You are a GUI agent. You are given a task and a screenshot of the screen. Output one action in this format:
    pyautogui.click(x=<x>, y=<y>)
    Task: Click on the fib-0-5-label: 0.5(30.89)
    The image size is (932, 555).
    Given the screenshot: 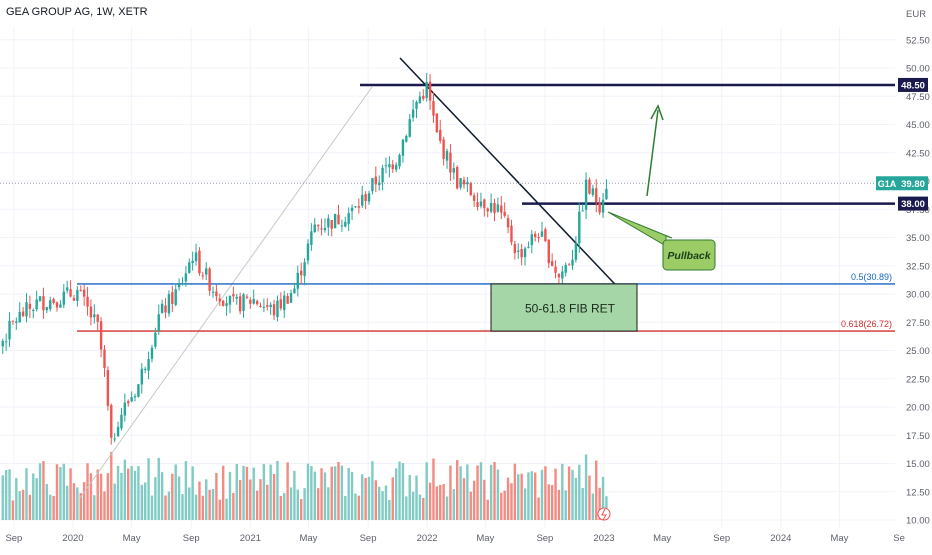 What is the action you would take?
    pyautogui.click(x=871, y=277)
    